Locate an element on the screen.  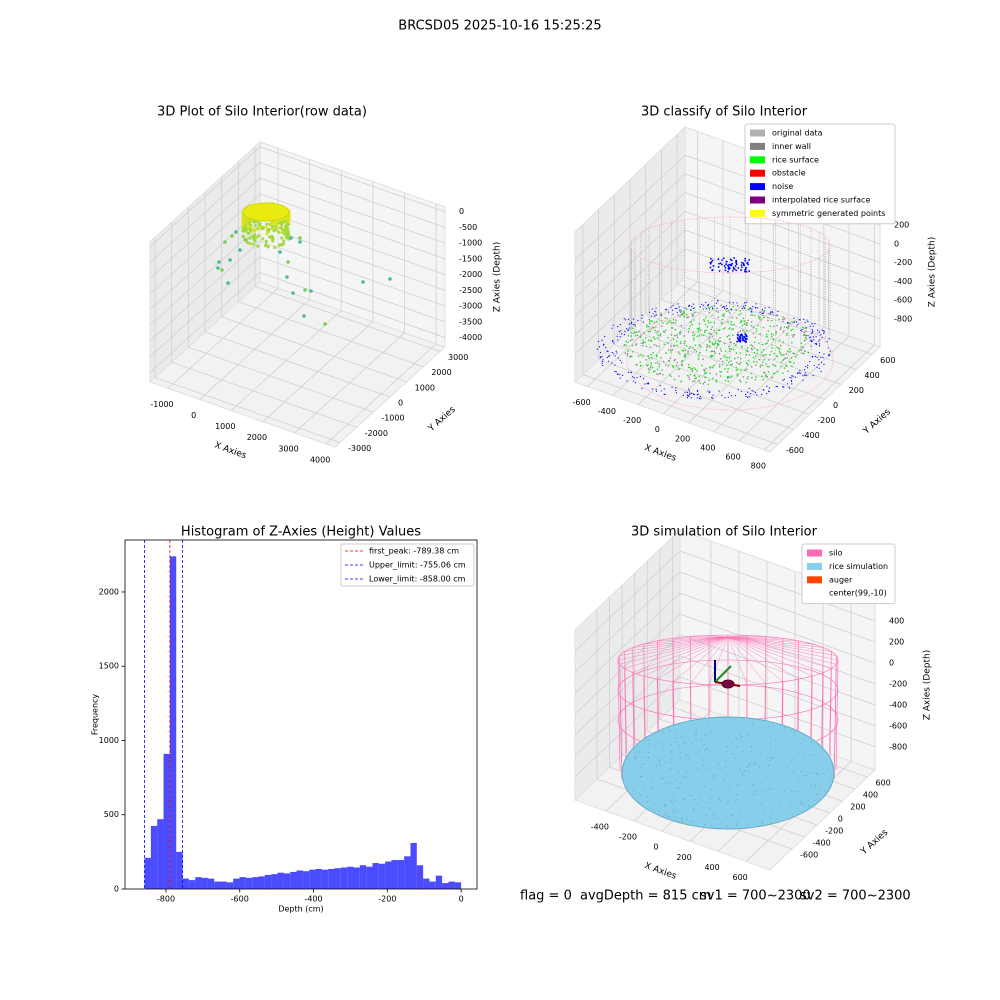
auger-axis is located at coordinates (723, 674).